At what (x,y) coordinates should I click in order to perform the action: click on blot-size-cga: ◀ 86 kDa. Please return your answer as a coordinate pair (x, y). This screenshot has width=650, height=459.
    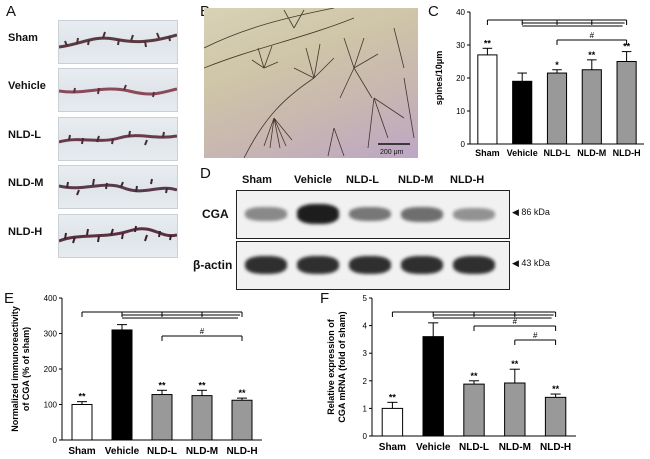
    Looking at the image, I should click on (531, 212).